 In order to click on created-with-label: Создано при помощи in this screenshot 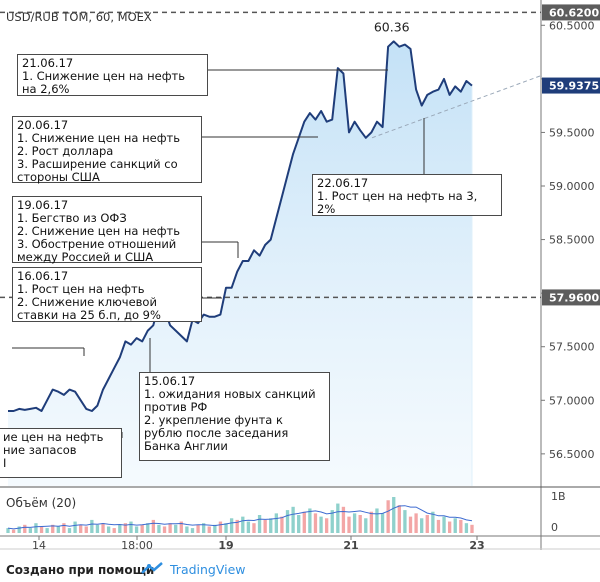, I will do `click(80, 570)`.